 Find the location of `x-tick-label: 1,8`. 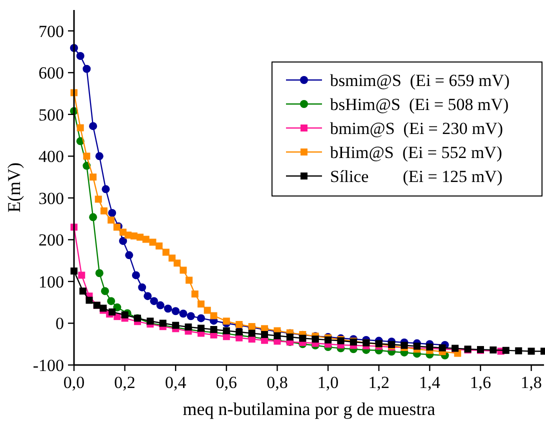

x-tick-label: 1,8 is located at coordinates (531, 382).